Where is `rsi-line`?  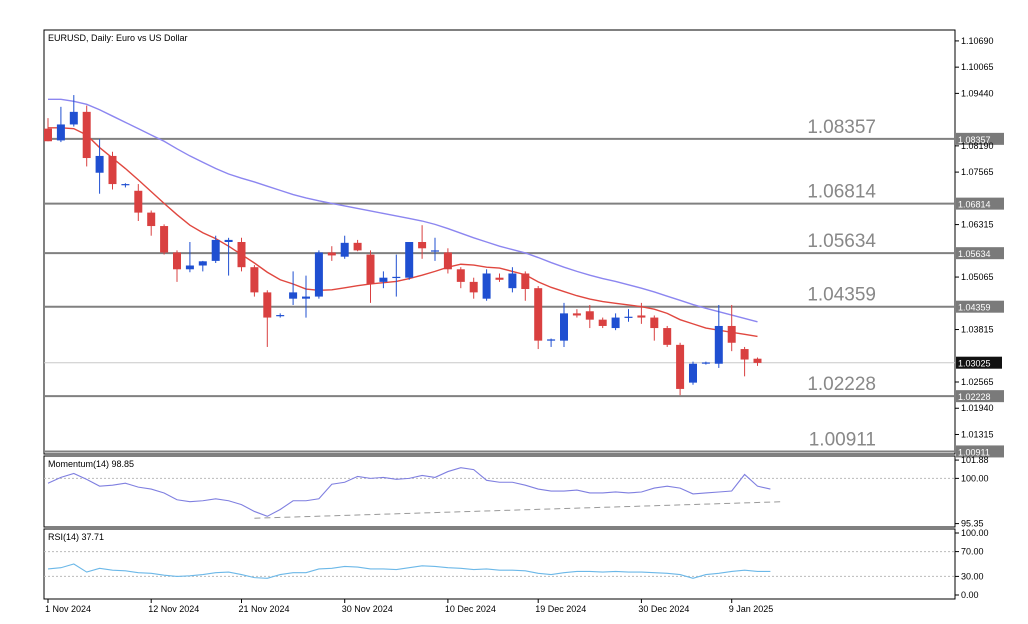
rsi-line is located at coordinates (409, 571).